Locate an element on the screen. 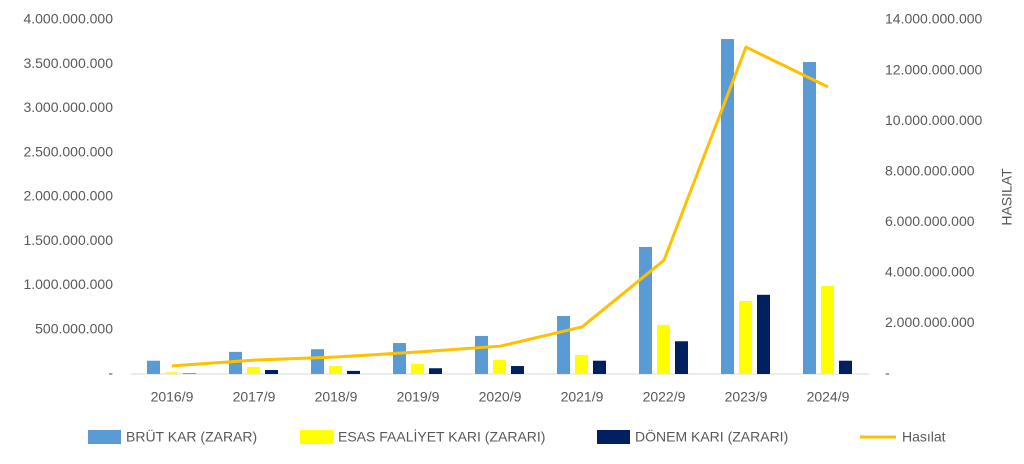 Image resolution: width=1024 pixels, height=464 pixels. y-tick-label: 1.000.000.000 is located at coordinates (68, 284).